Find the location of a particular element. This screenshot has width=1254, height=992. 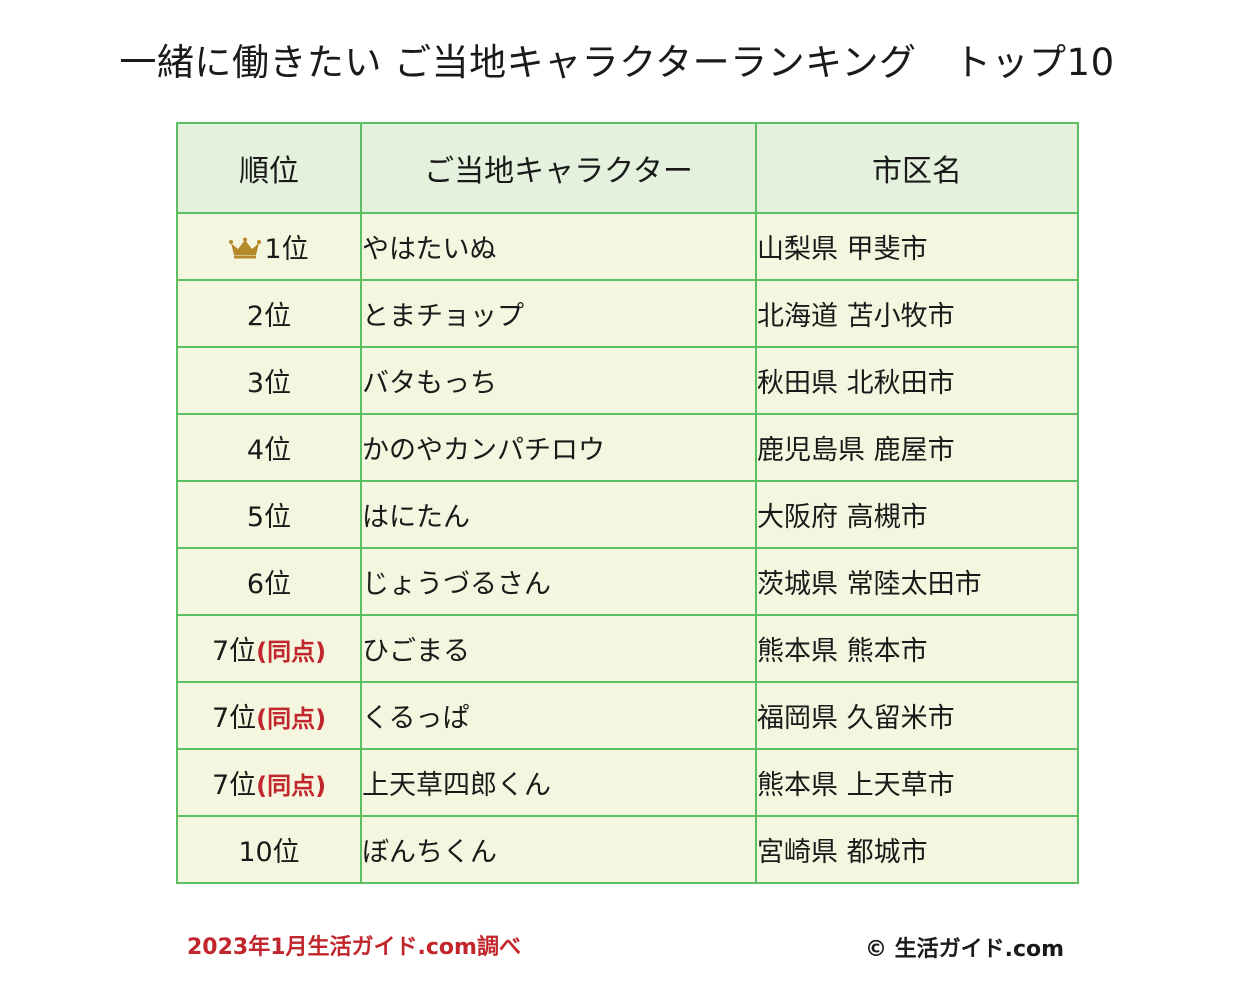

character-cell: かのやカンパチロウ is located at coordinates (558, 447).